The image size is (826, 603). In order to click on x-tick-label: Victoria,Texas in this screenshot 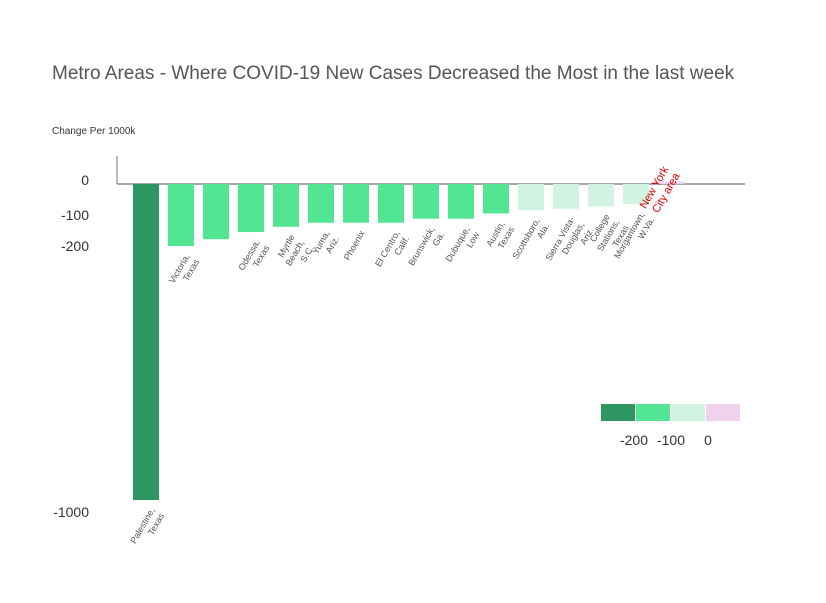, I will do `click(184, 268)`.